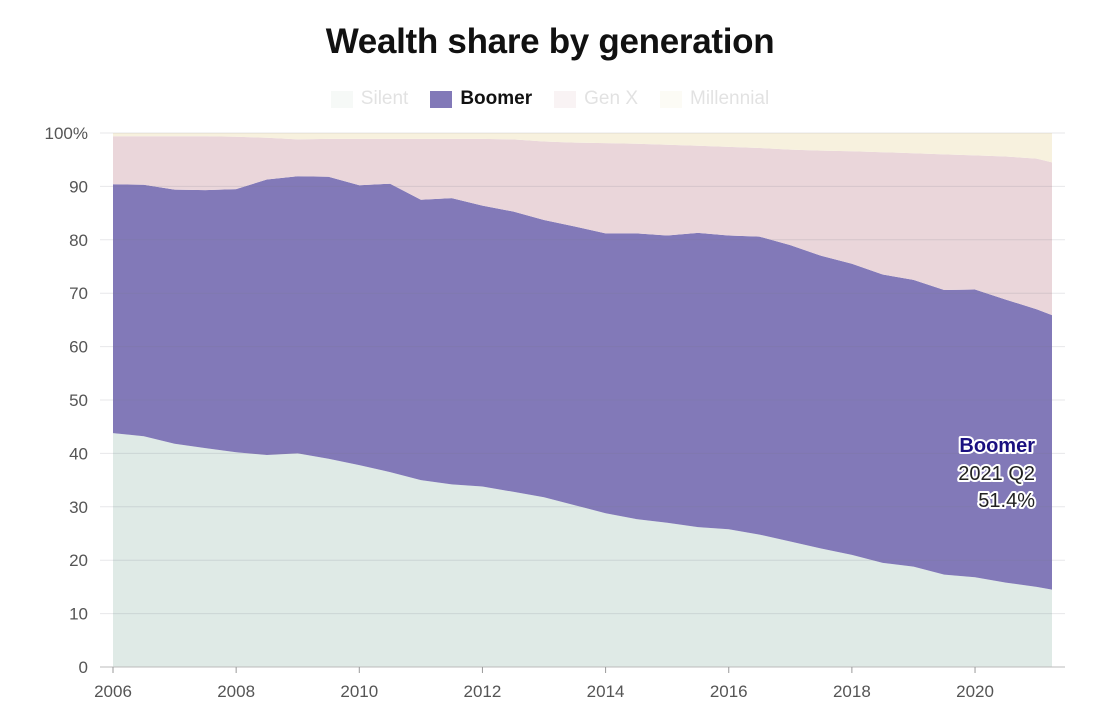  Describe the element at coordinates (66, 133) in the screenshot. I see `y-tick-label: 100%` at that location.